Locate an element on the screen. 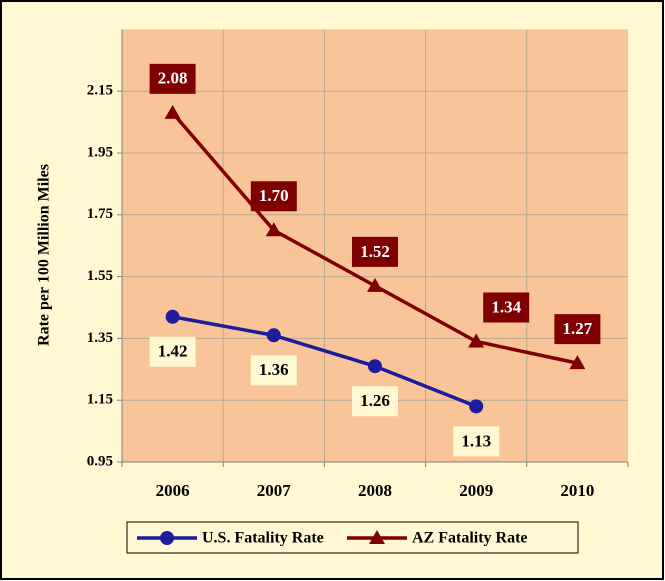 This screenshot has width=665, height=581. series-line is located at coordinates (324, 362).